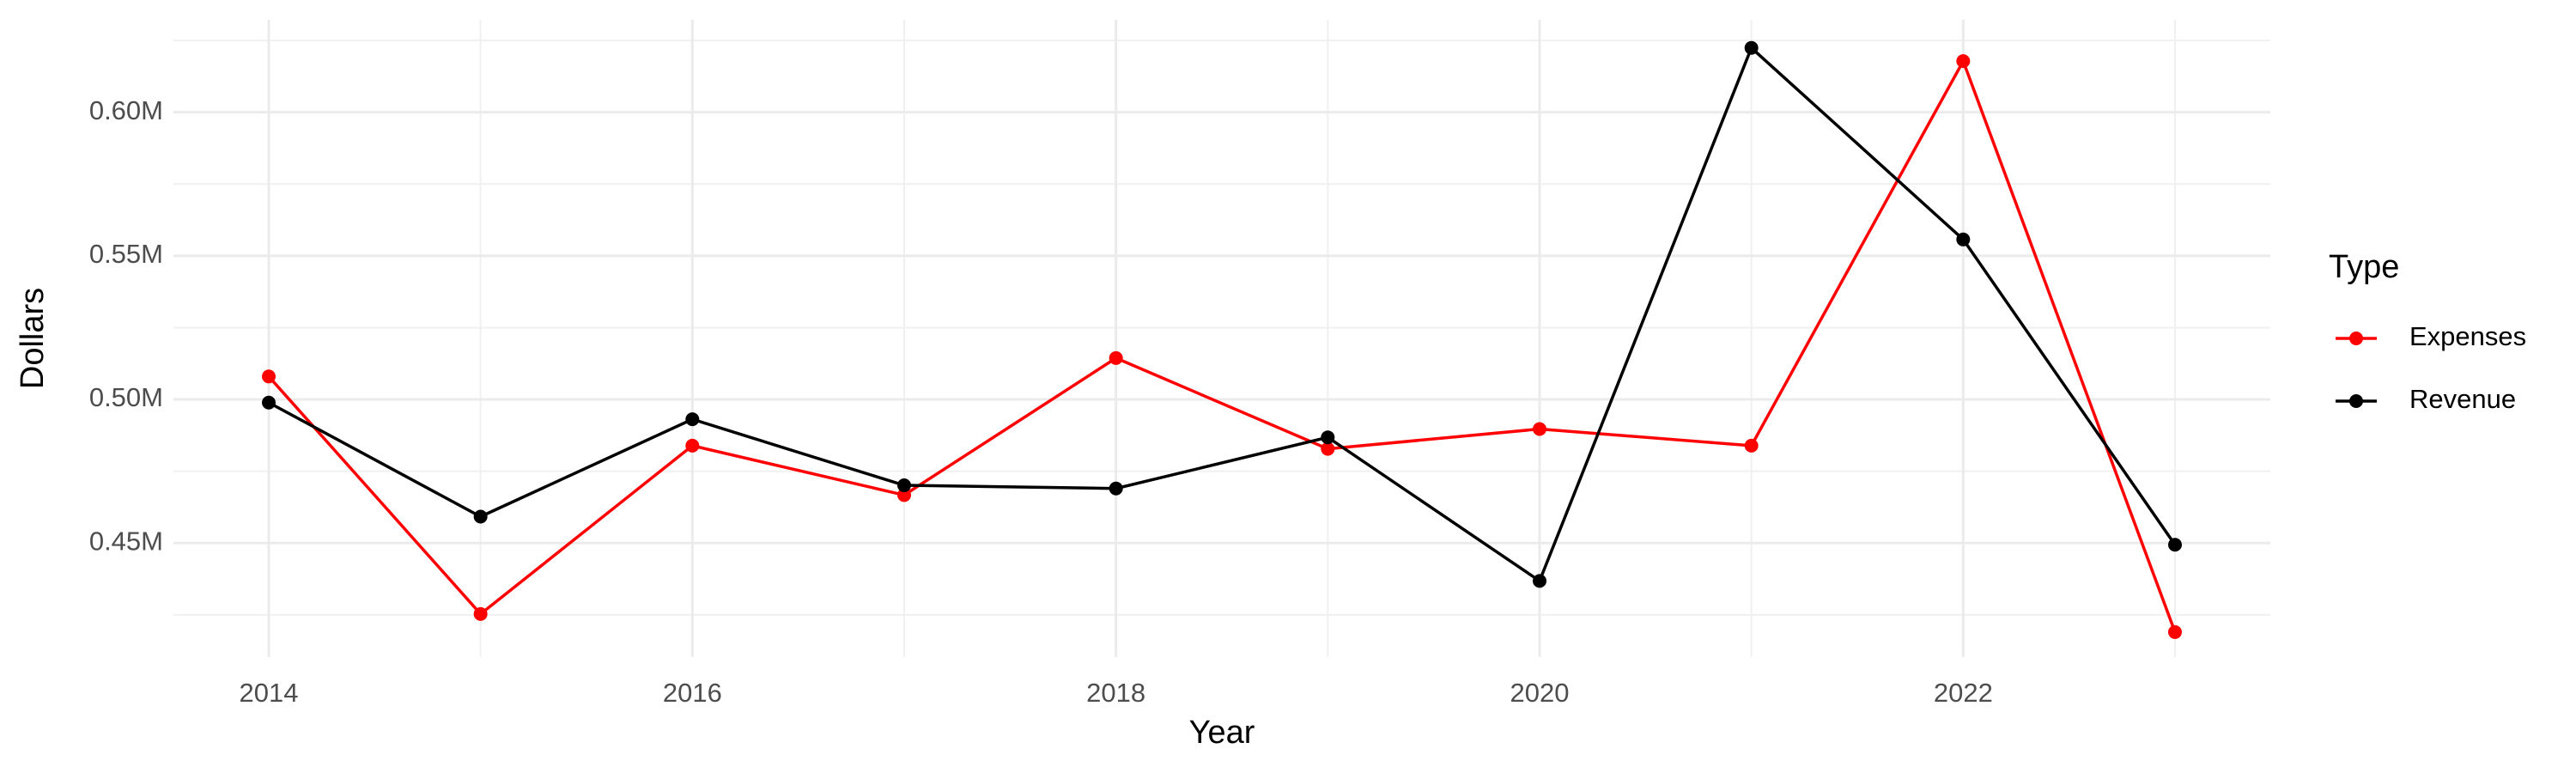 The height and width of the screenshot is (773, 2576). What do you see at coordinates (2364, 267) in the screenshot?
I see `legend-title: Type` at bounding box center [2364, 267].